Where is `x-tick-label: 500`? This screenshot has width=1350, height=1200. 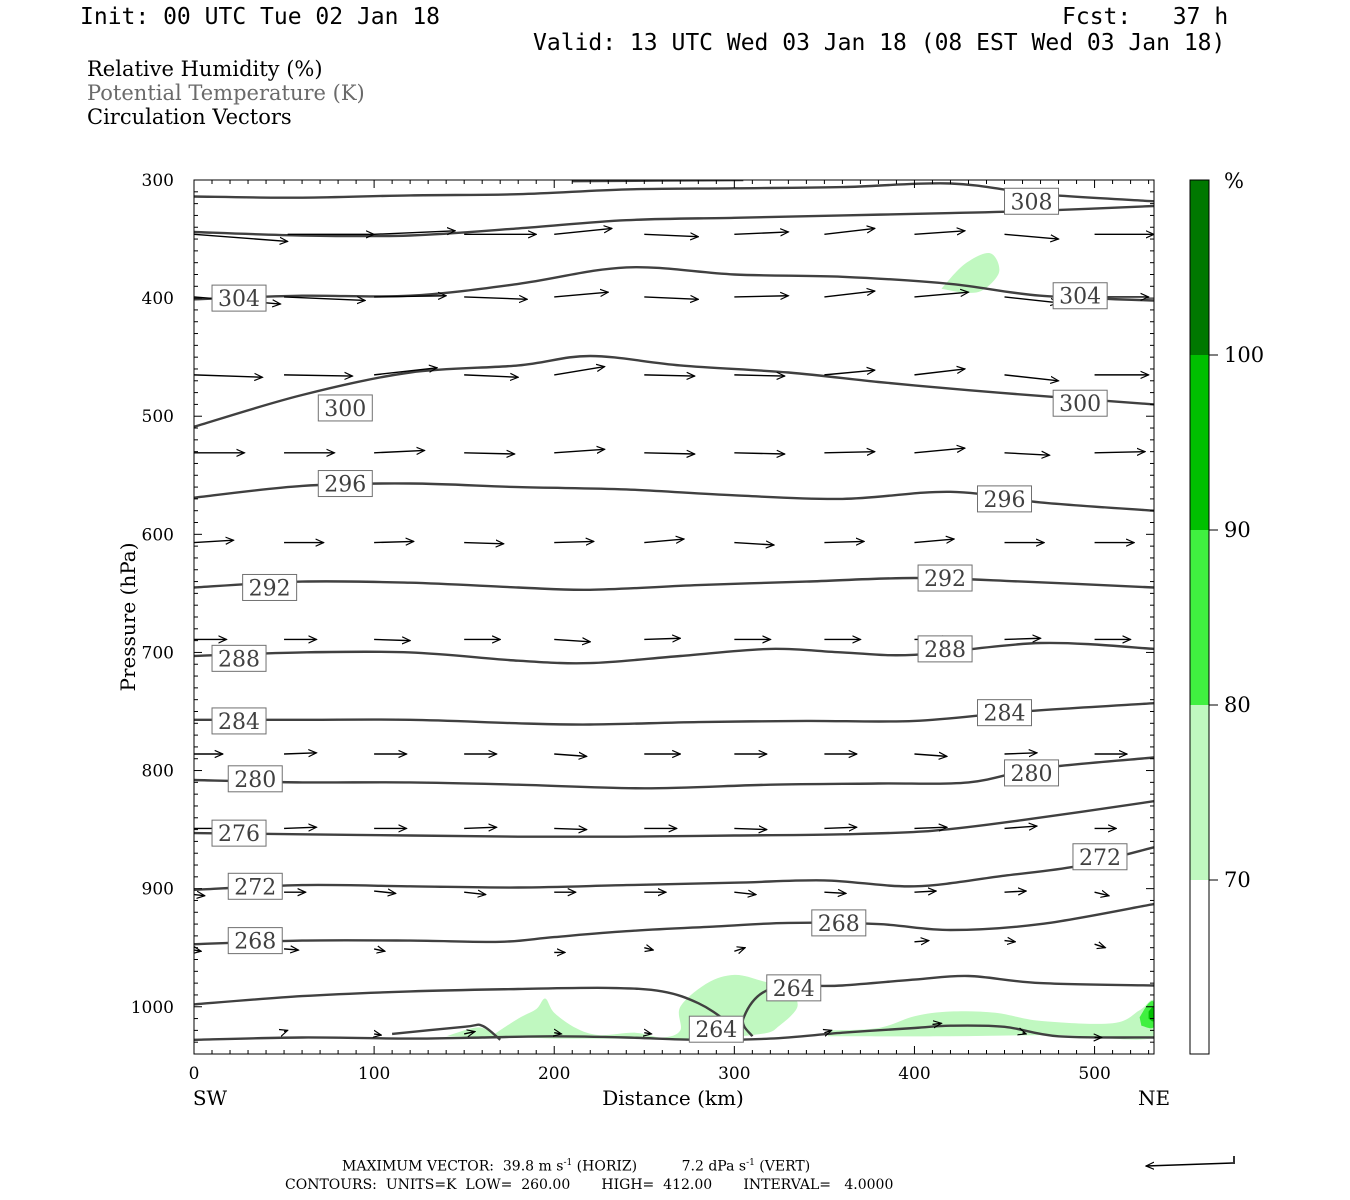
x-tick-label: 500 is located at coordinates (1094, 1074).